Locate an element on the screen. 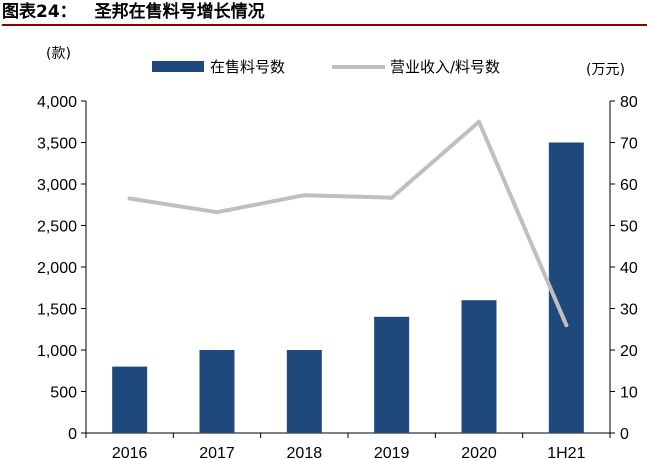 Image resolution: width=647 pixels, height=459 pixels. left-tick-label: 2,000 is located at coordinates (57, 268).